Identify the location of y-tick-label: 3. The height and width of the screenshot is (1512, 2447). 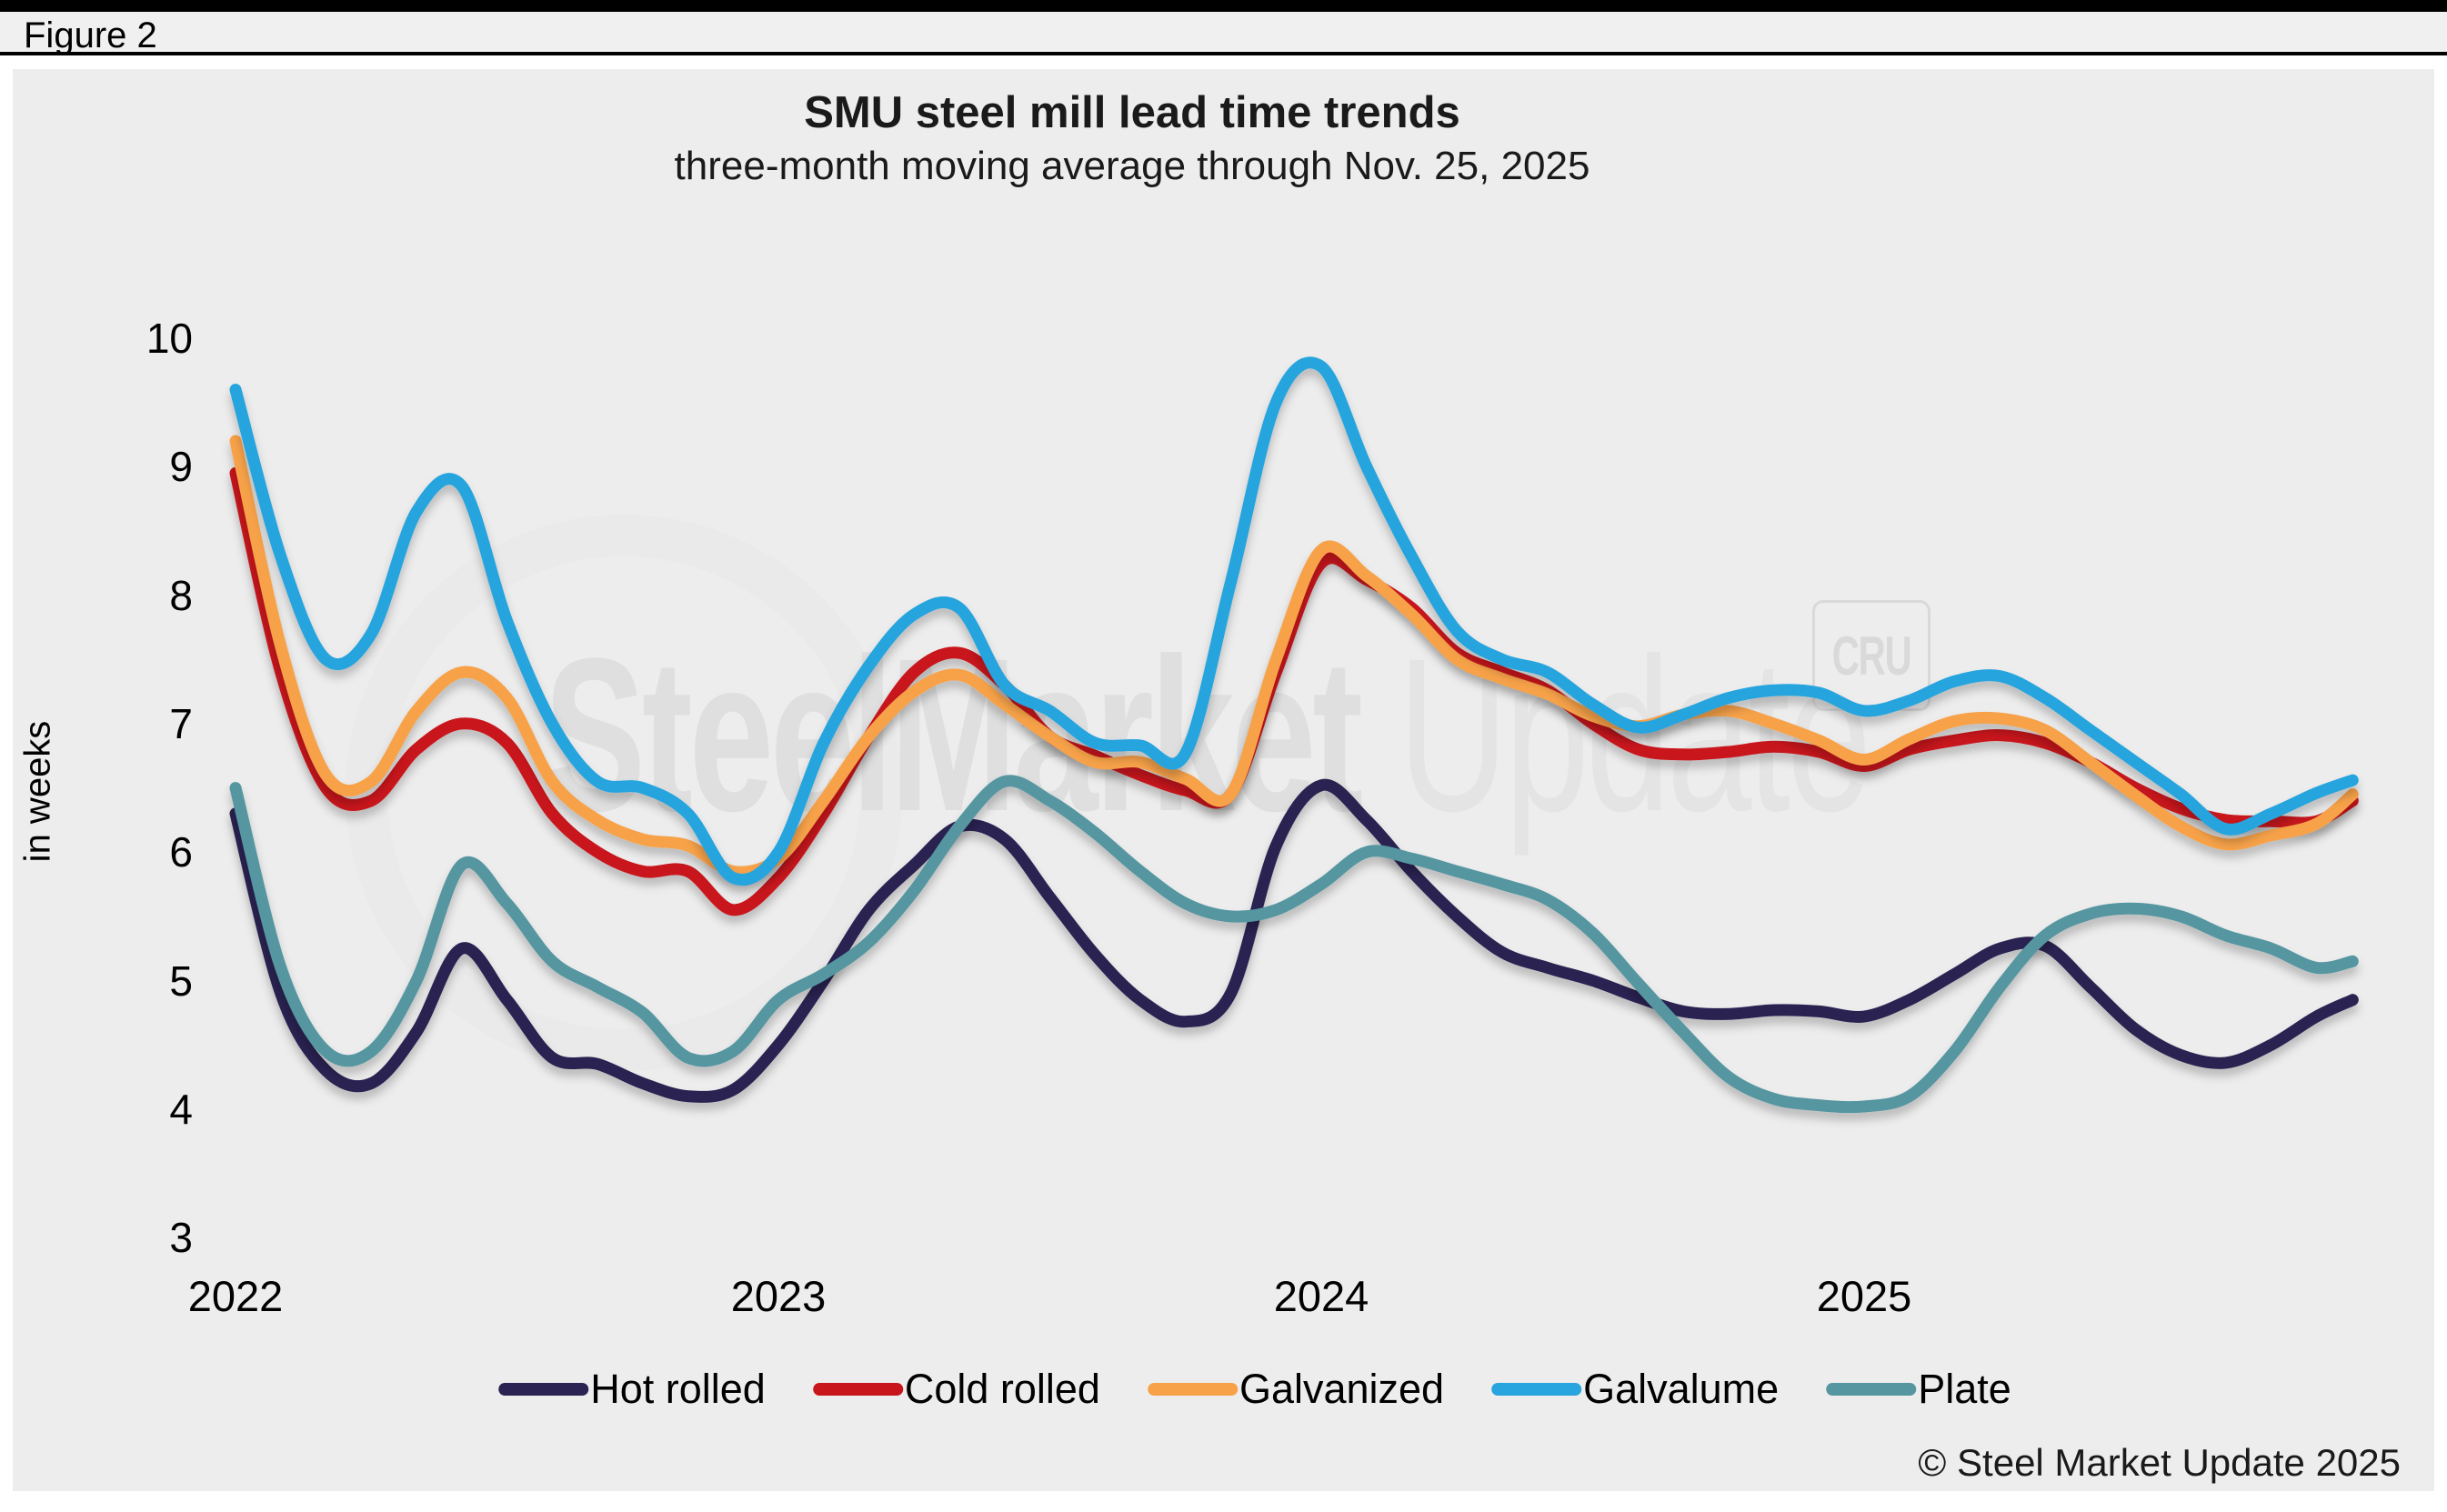
(181, 1238).